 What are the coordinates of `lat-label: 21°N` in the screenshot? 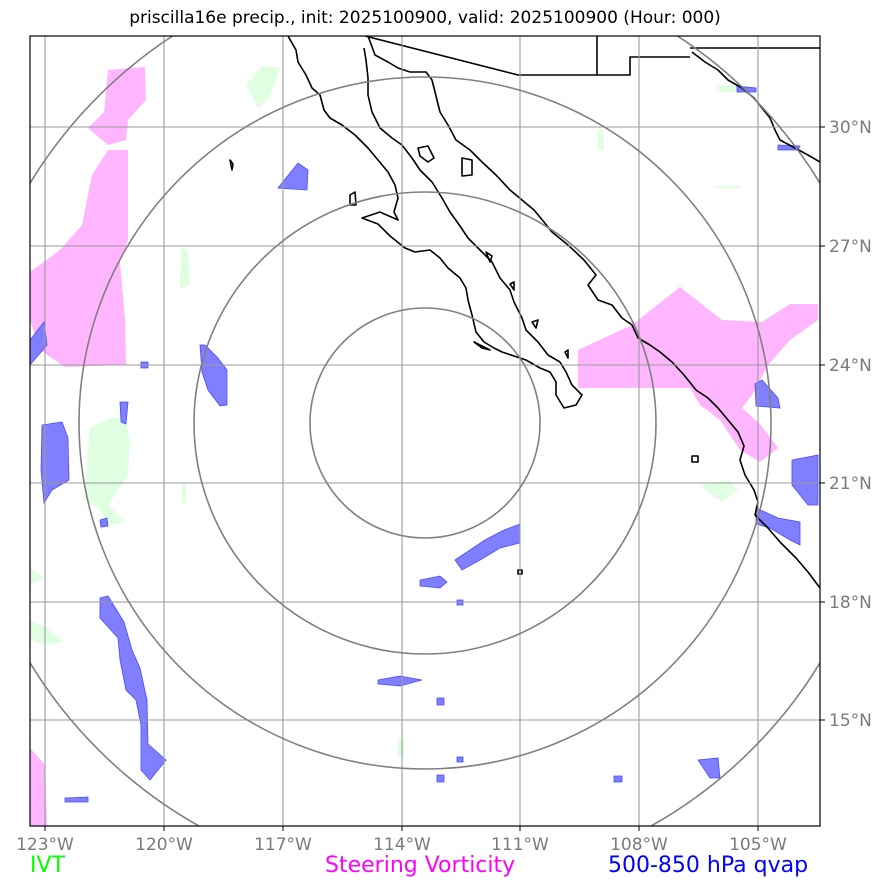 It's located at (850, 484).